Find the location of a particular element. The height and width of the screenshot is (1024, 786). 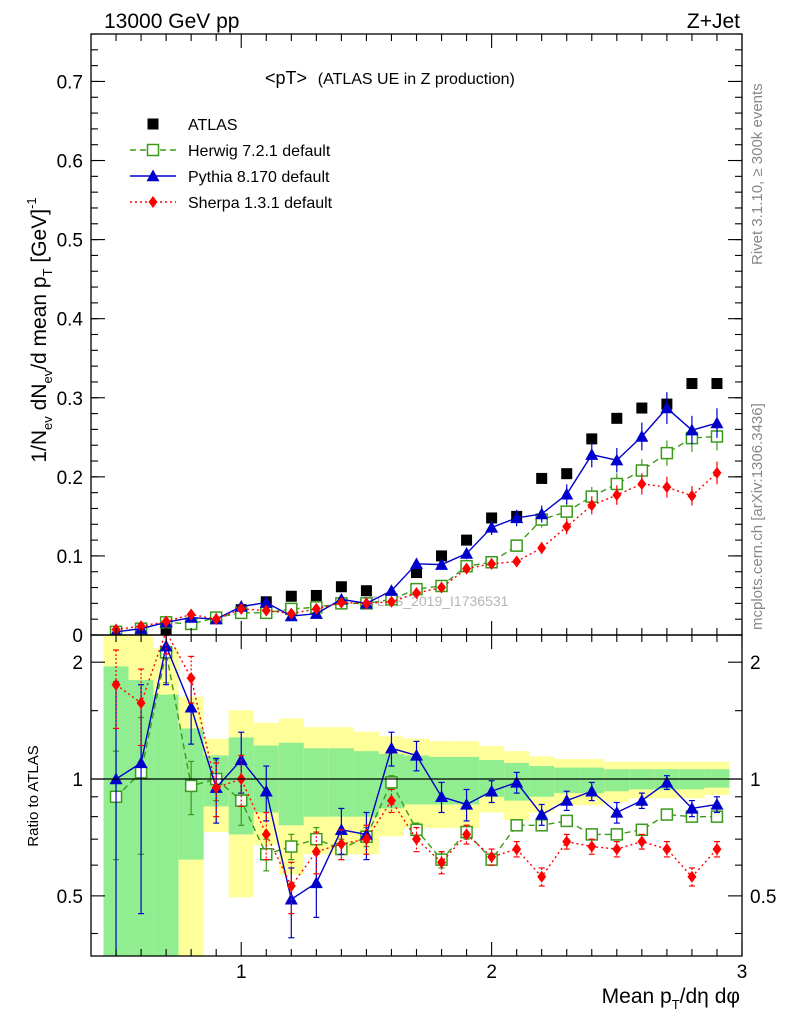

plot-title: <pT> (ATLAS UE in Z production) is located at coordinates (390, 78).